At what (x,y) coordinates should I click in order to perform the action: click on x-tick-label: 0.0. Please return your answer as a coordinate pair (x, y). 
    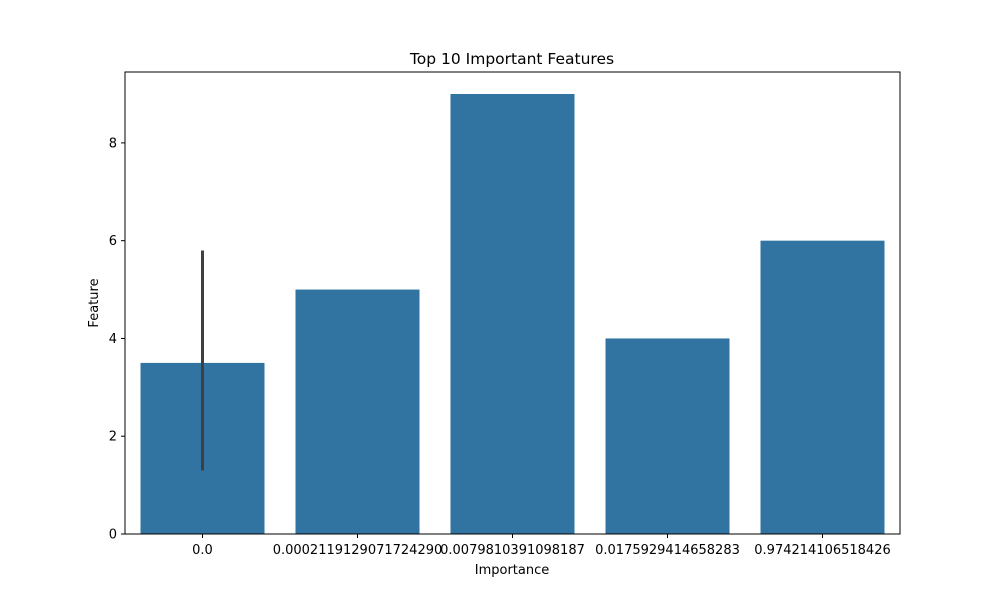
    Looking at the image, I should click on (202, 550).